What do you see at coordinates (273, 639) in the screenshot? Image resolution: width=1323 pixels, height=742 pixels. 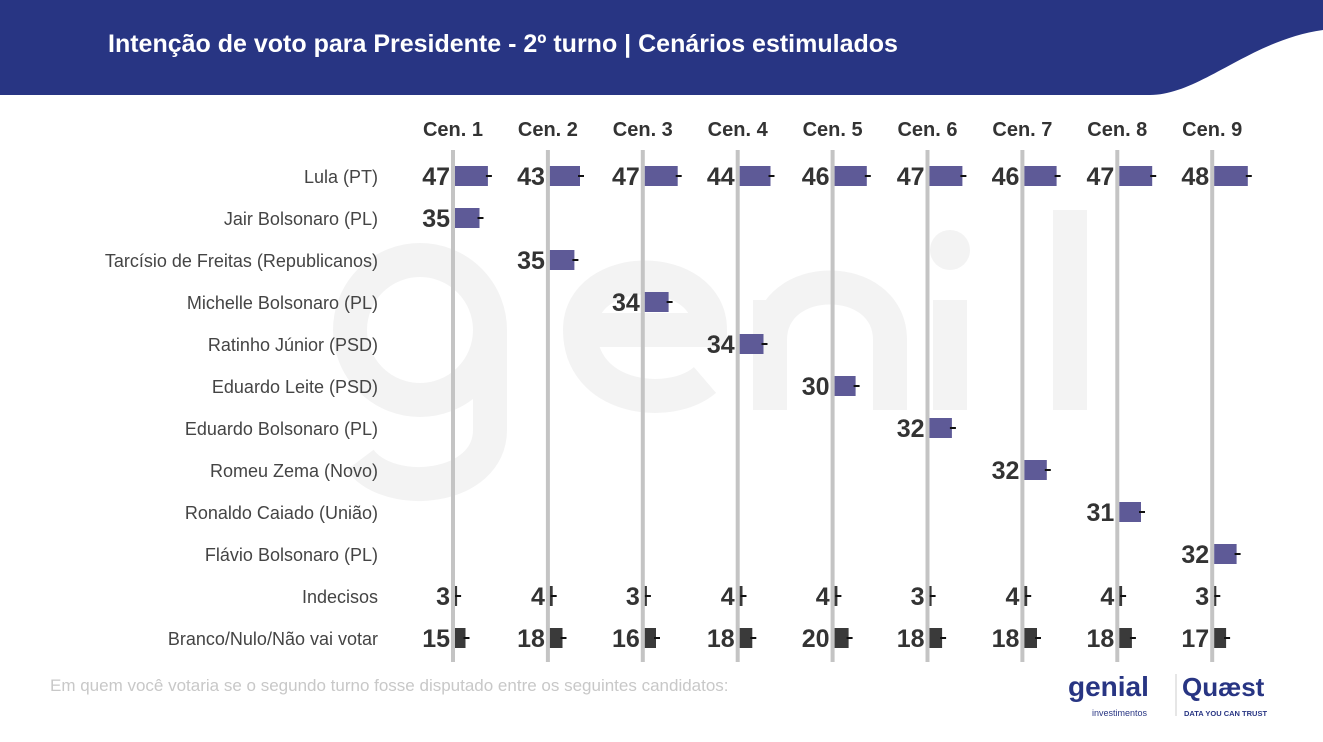 I see `row-label: Branco/Nulo/Não vai votar` at bounding box center [273, 639].